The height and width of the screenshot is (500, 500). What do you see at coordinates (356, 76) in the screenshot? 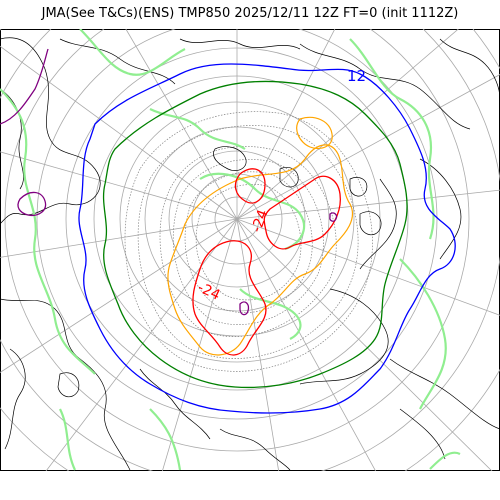
I see `blue-contour-label: 12` at bounding box center [356, 76].